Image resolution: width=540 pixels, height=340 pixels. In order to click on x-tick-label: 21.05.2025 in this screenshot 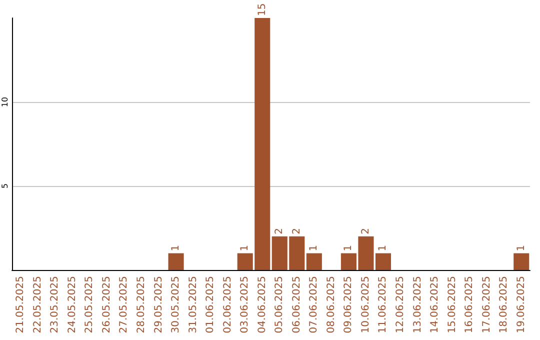, I will do `click(20, 305)`.